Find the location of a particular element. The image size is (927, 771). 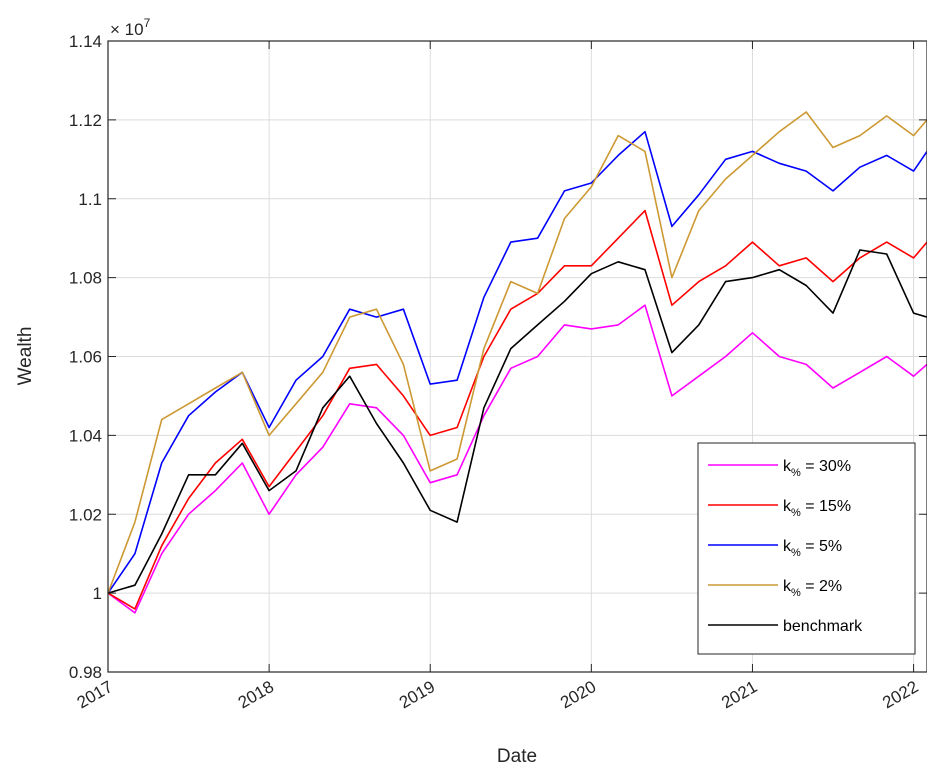

legend-label-suffix: = 15% is located at coordinates (826, 506).